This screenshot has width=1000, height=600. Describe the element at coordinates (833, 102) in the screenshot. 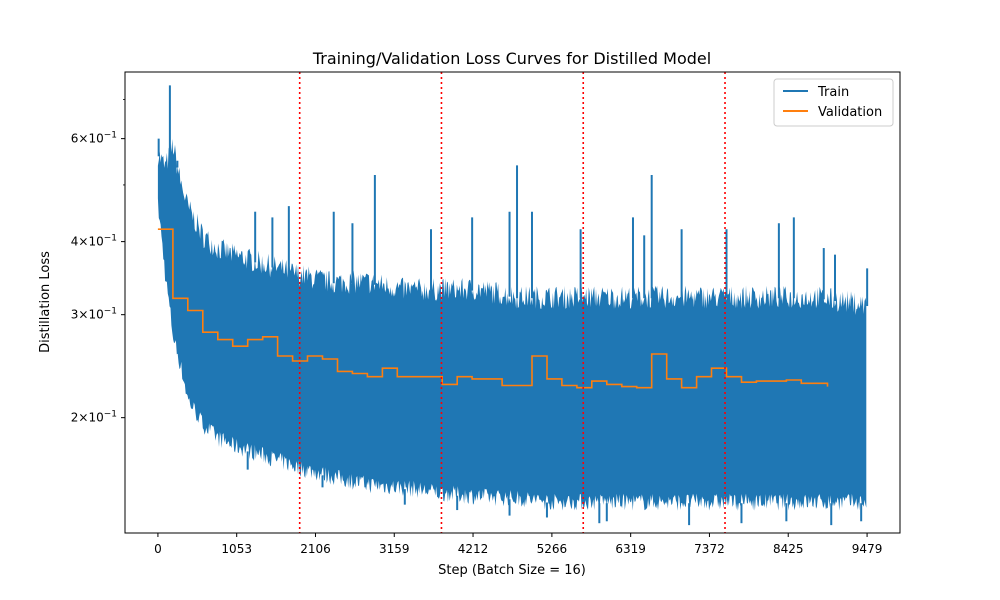

I see `legend: Train Validation` at that location.